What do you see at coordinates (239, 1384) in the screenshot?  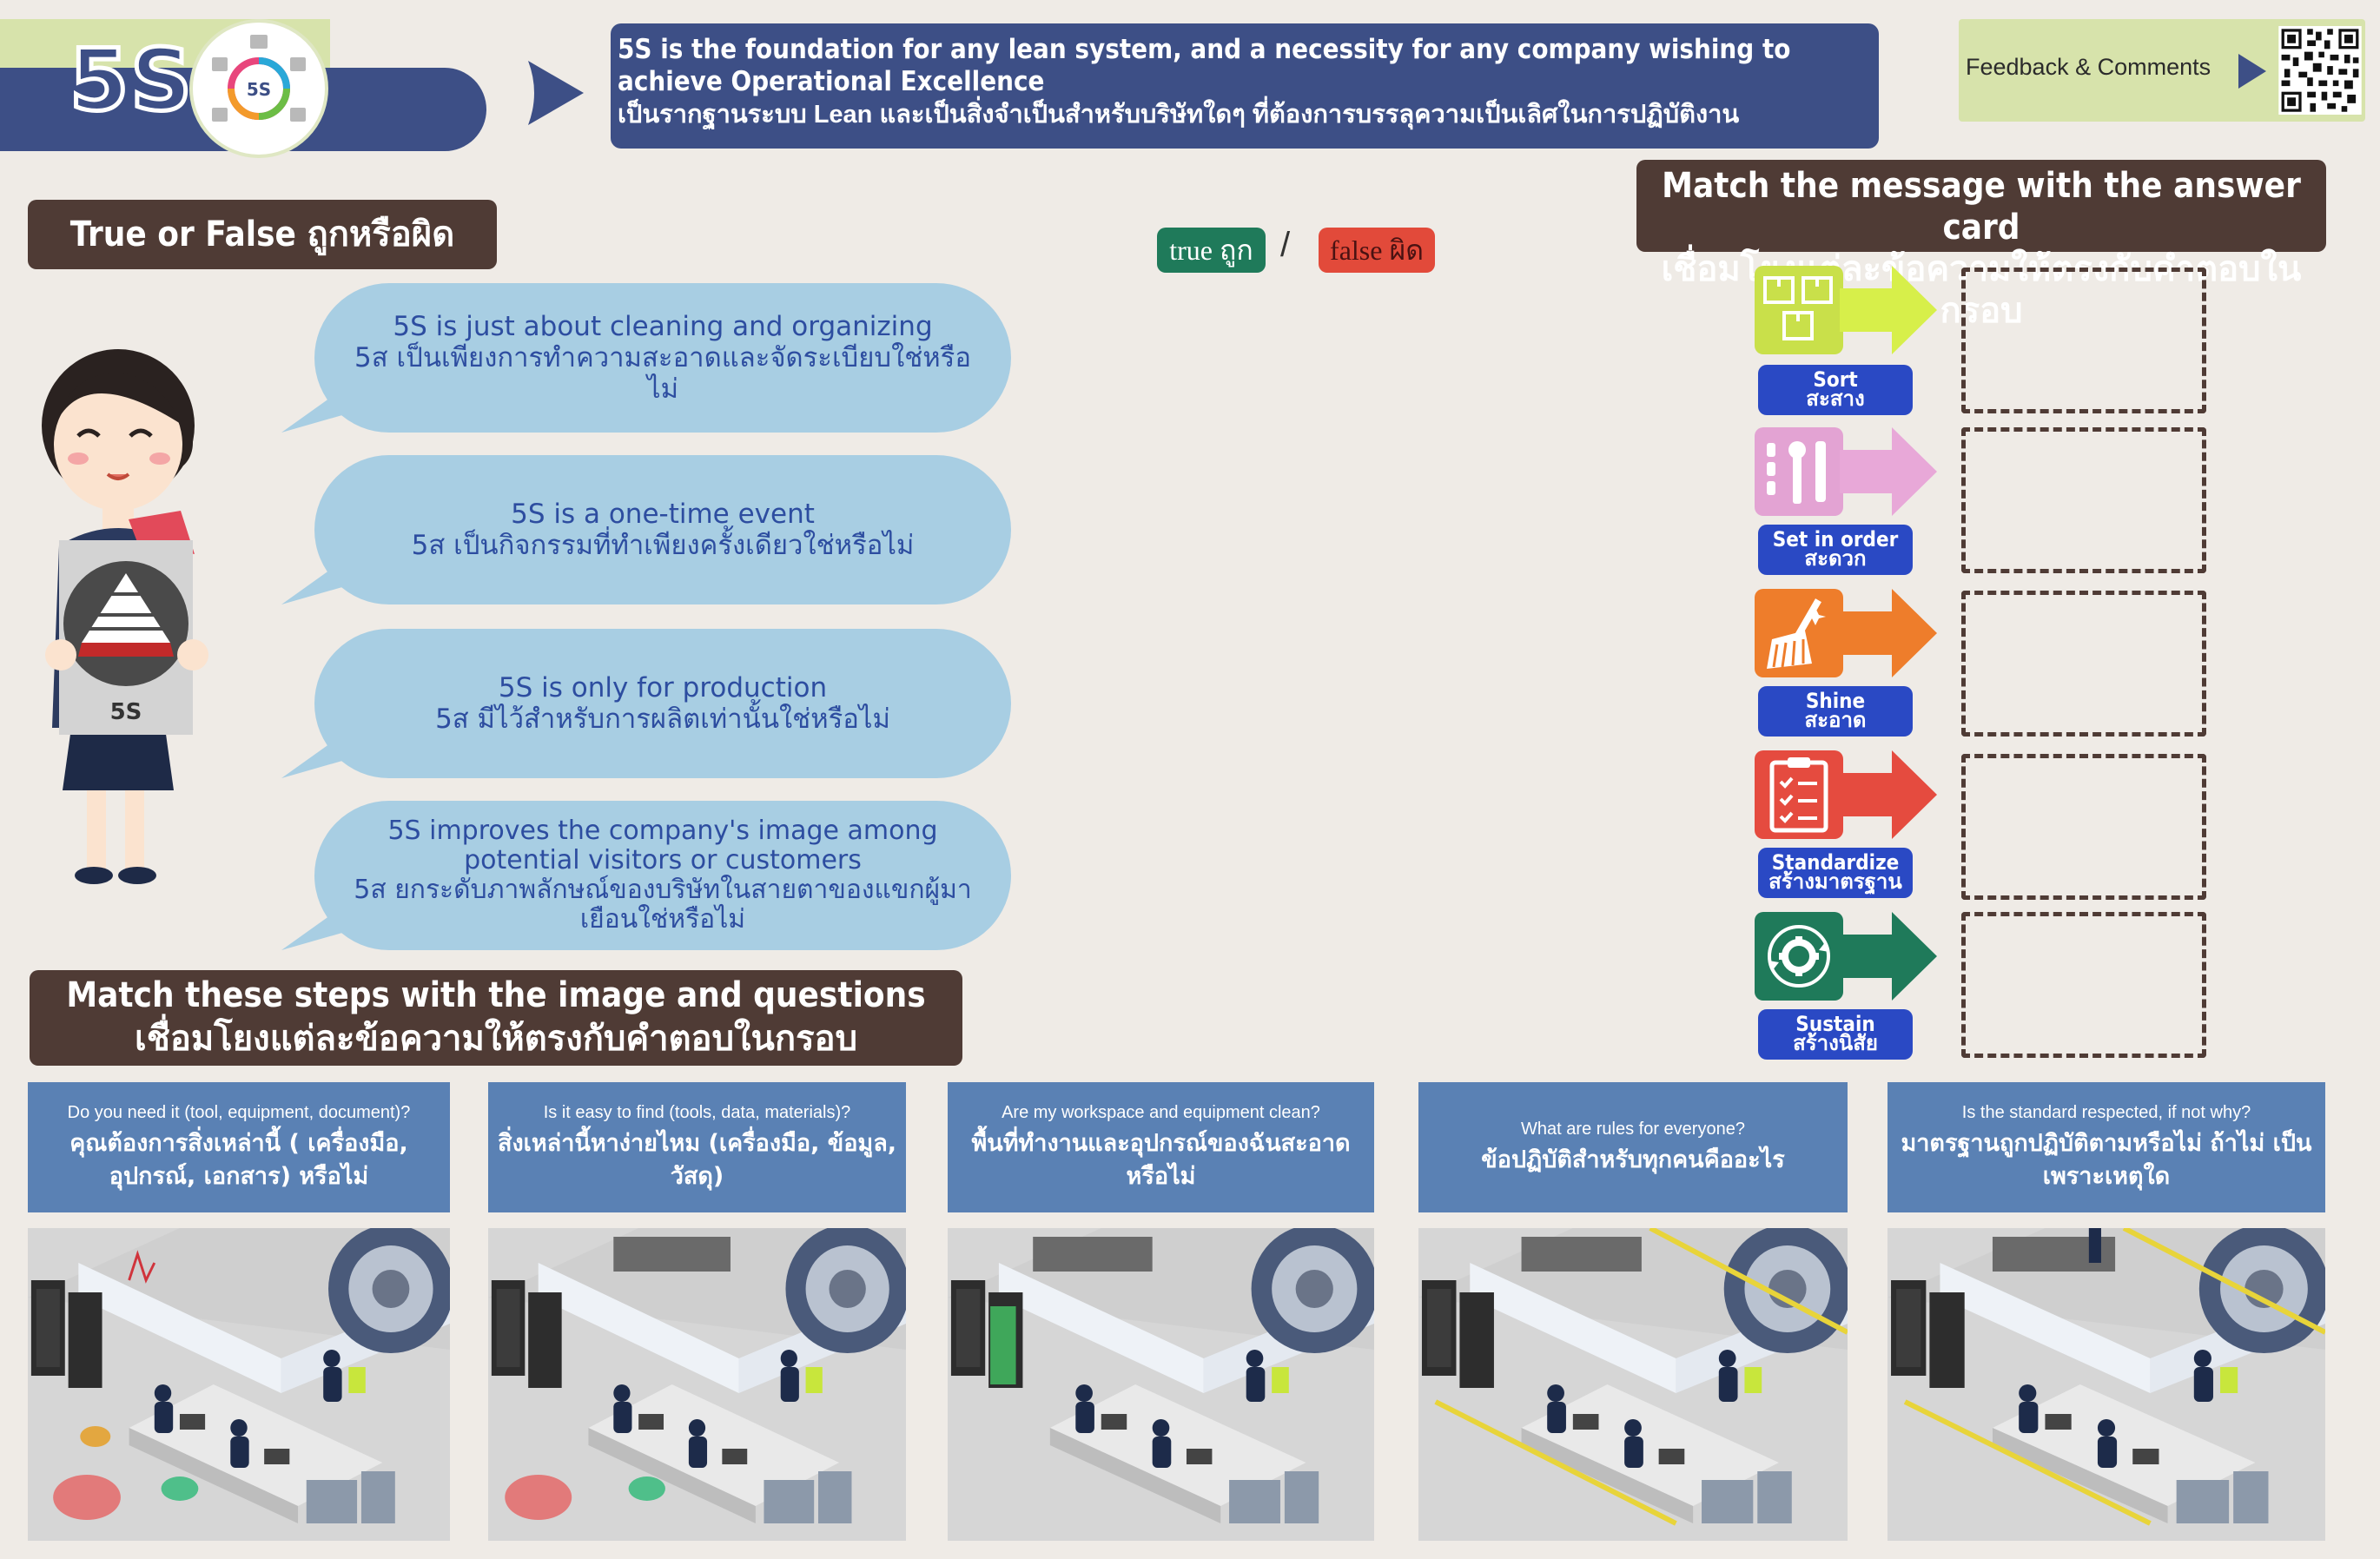 I see `workshop-scene-image-sort` at bounding box center [239, 1384].